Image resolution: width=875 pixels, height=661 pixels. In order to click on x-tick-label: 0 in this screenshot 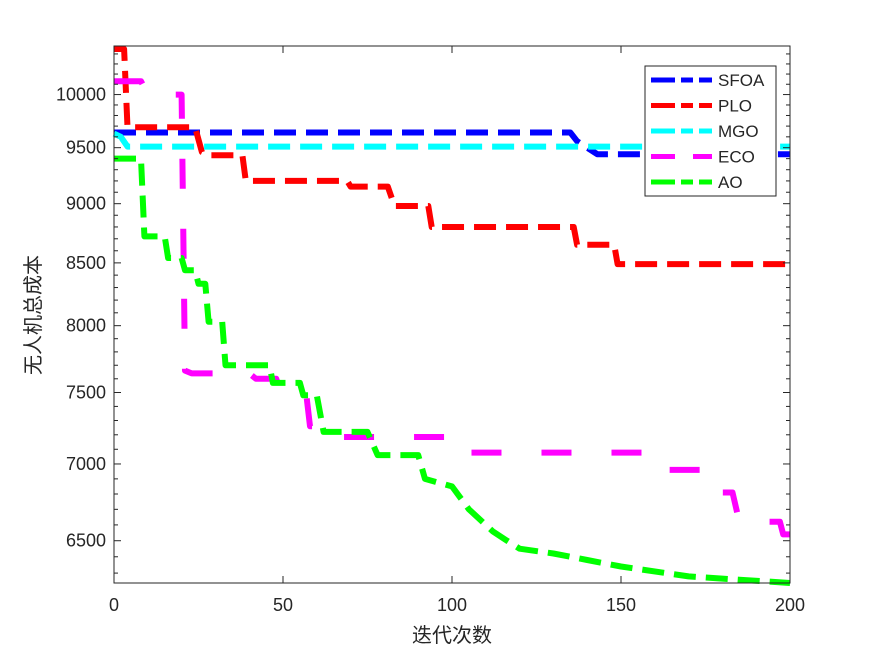, I will do `click(114, 605)`.